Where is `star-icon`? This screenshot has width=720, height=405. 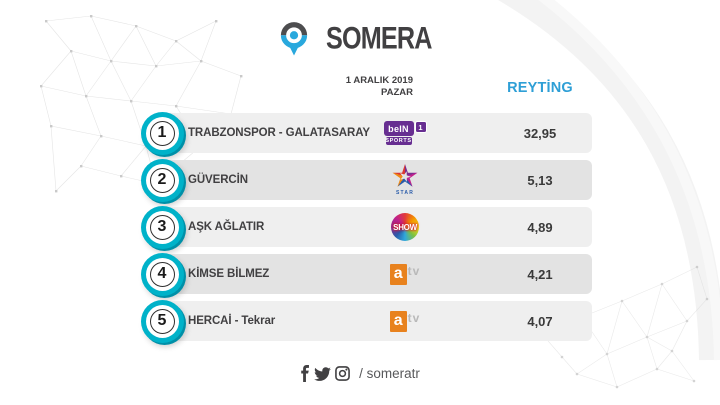 star-icon is located at coordinates (405, 175).